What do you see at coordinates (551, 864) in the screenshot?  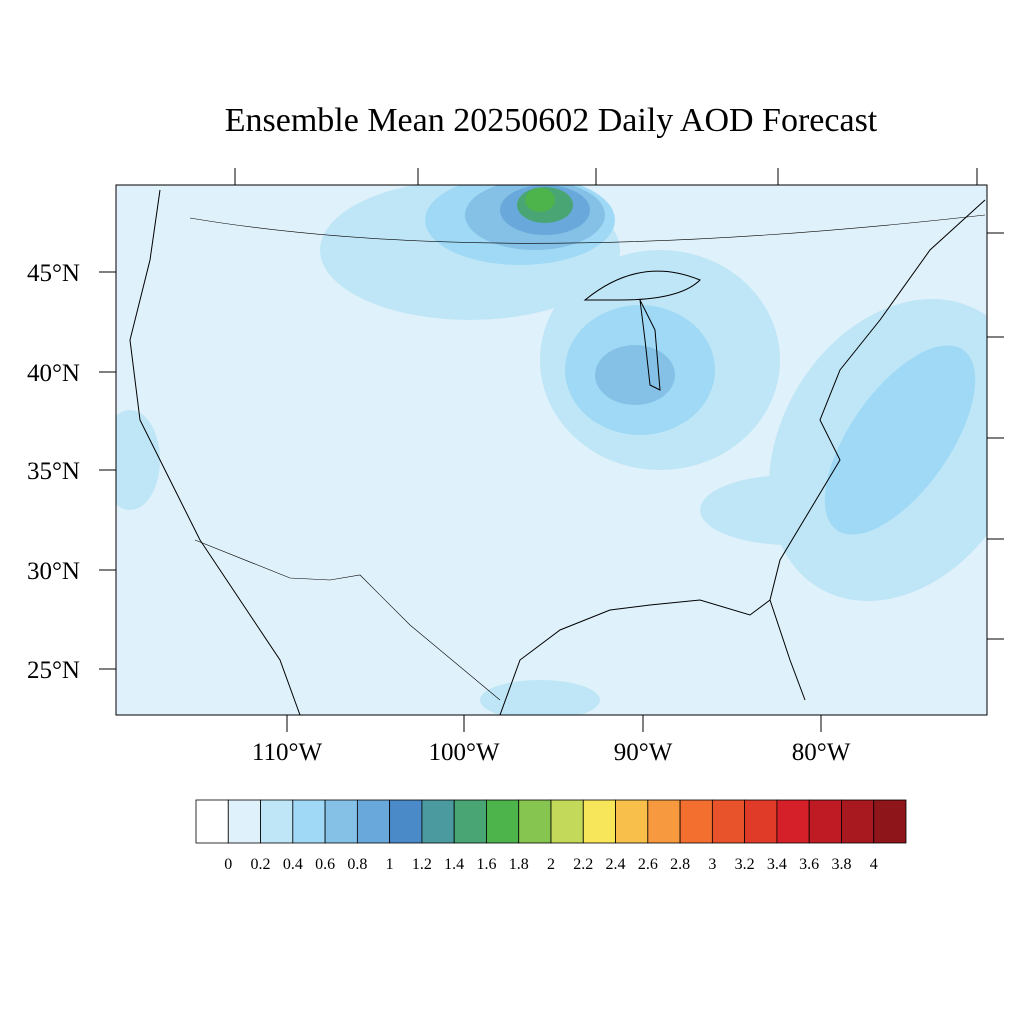 I see `colorbar-label: 2` at bounding box center [551, 864].